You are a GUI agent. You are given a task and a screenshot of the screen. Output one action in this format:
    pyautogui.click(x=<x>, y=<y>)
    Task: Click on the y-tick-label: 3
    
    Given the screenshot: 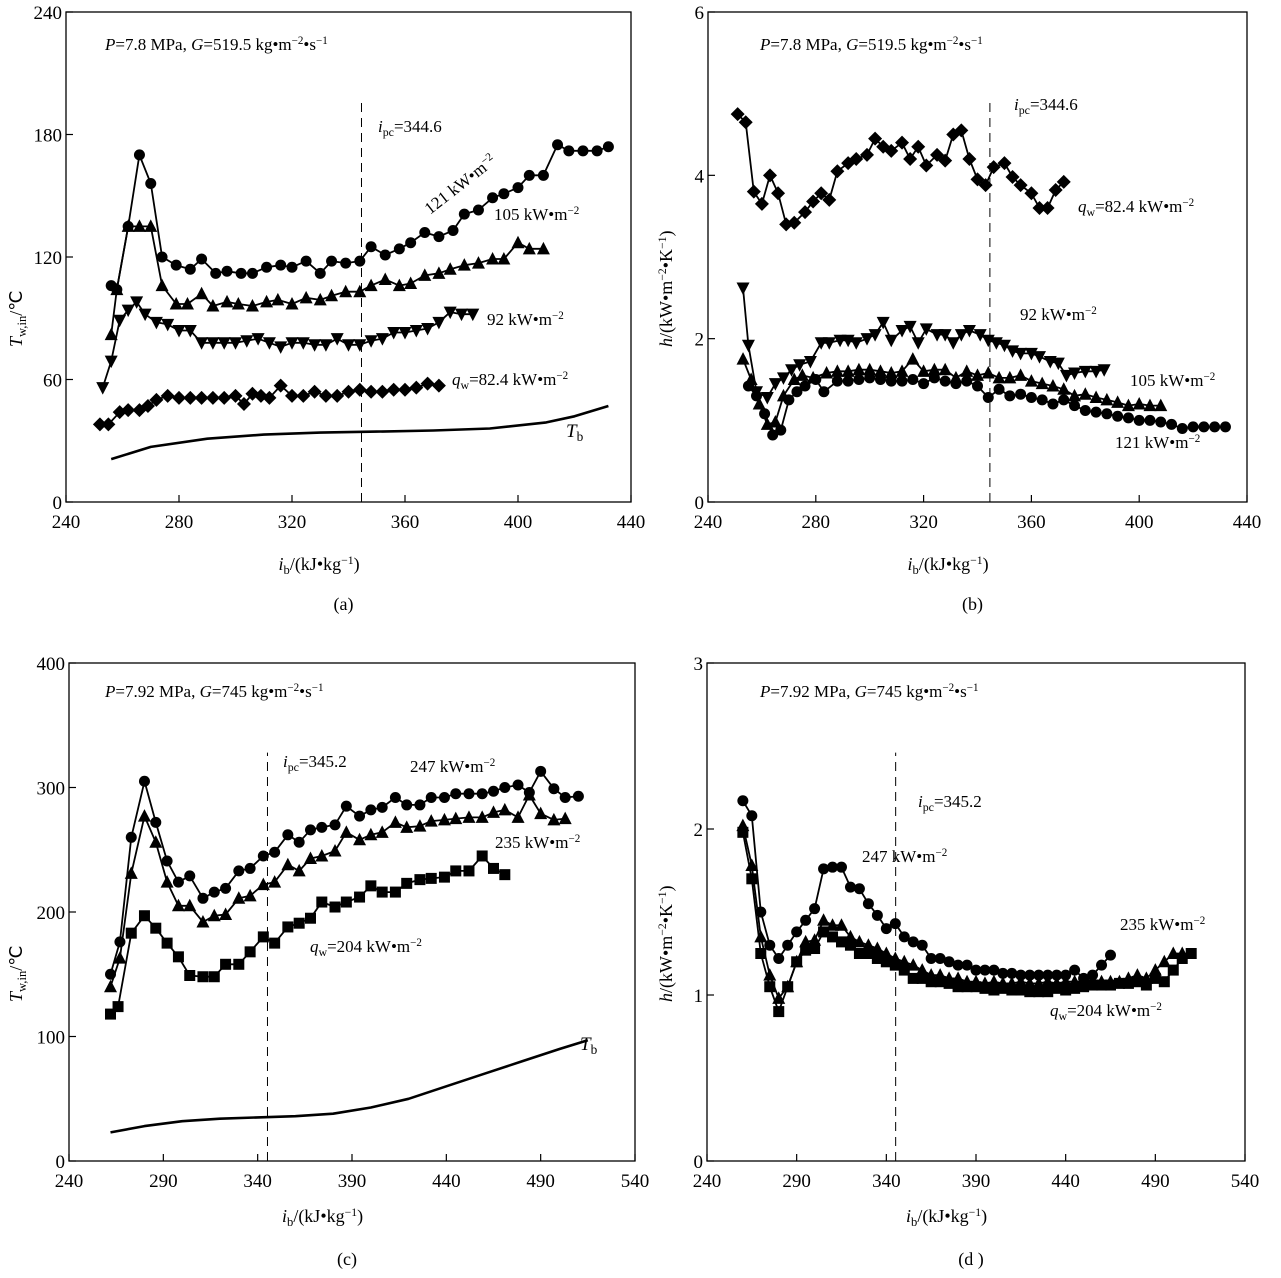 What is the action you would take?
    pyautogui.click(x=699, y=664)
    